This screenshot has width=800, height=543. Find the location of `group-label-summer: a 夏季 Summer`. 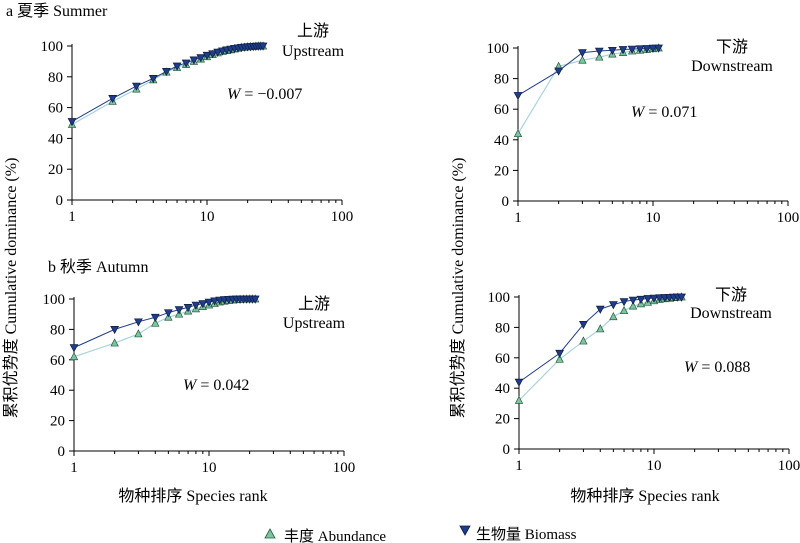

group-label-summer: a 夏季 Summer is located at coordinates (57, 11).